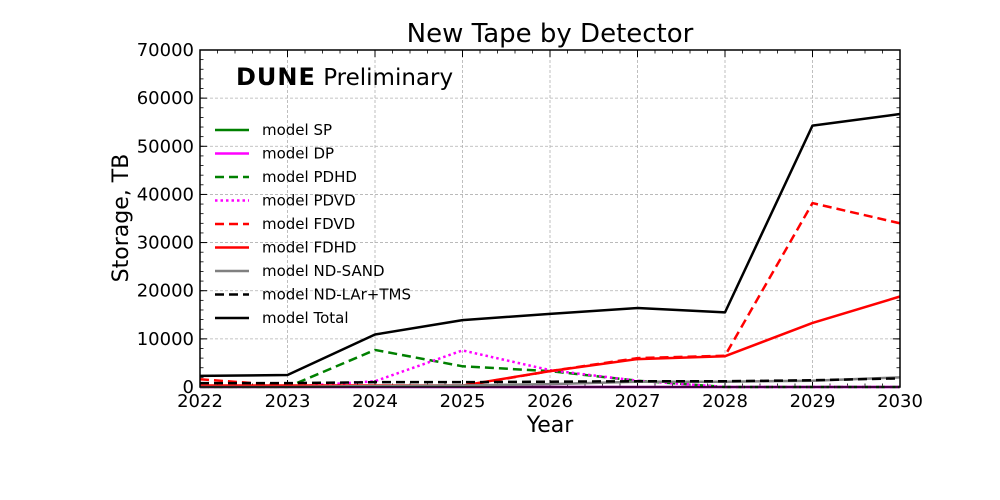  I want to click on y-axis-label: Storage, TB, so click(121, 218).